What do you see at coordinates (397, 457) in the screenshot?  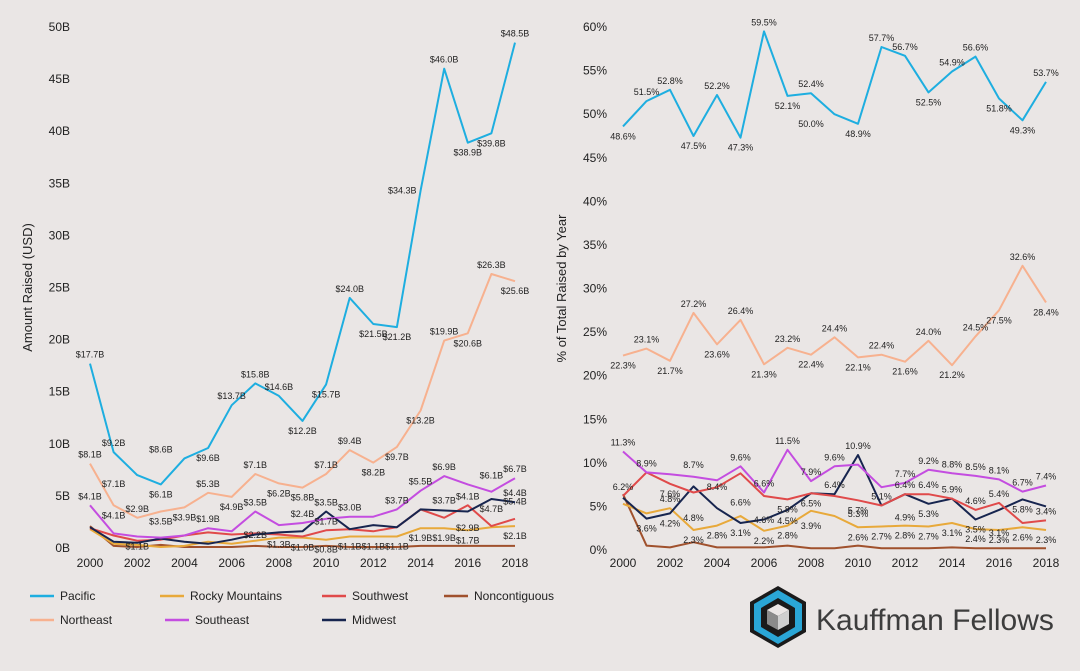 I see `data-label: $9.7B` at bounding box center [397, 457].